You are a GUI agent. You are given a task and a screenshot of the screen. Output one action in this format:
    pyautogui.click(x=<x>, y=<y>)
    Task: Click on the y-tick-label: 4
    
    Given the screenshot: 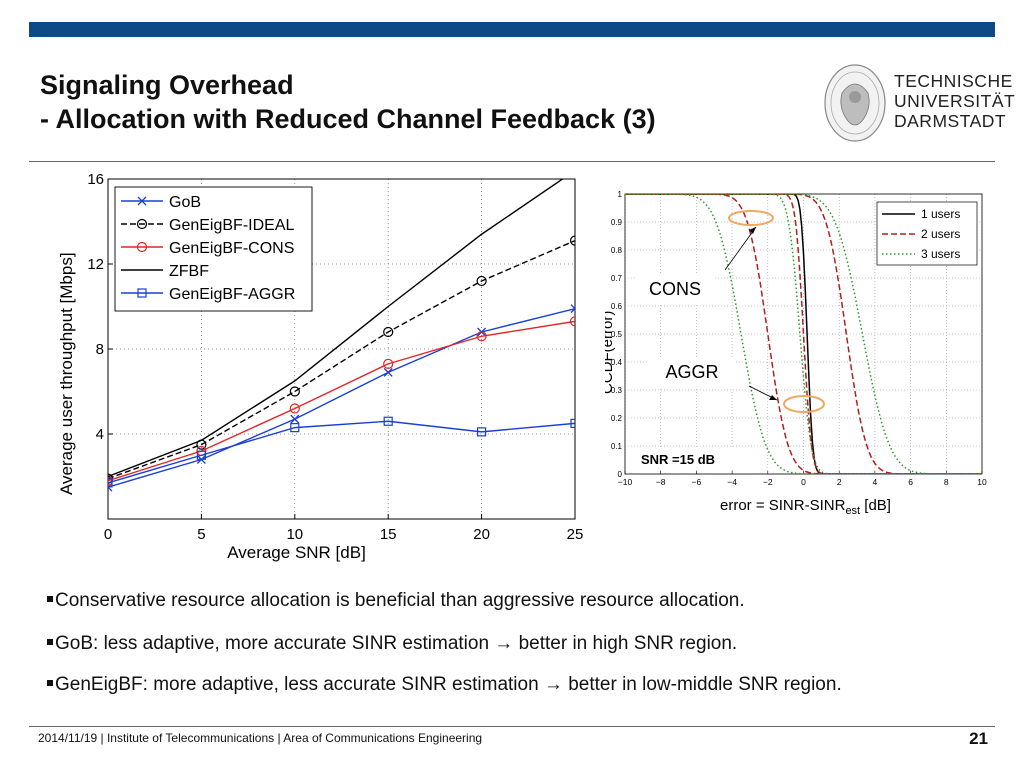 What is the action you would take?
    pyautogui.click(x=100, y=434)
    